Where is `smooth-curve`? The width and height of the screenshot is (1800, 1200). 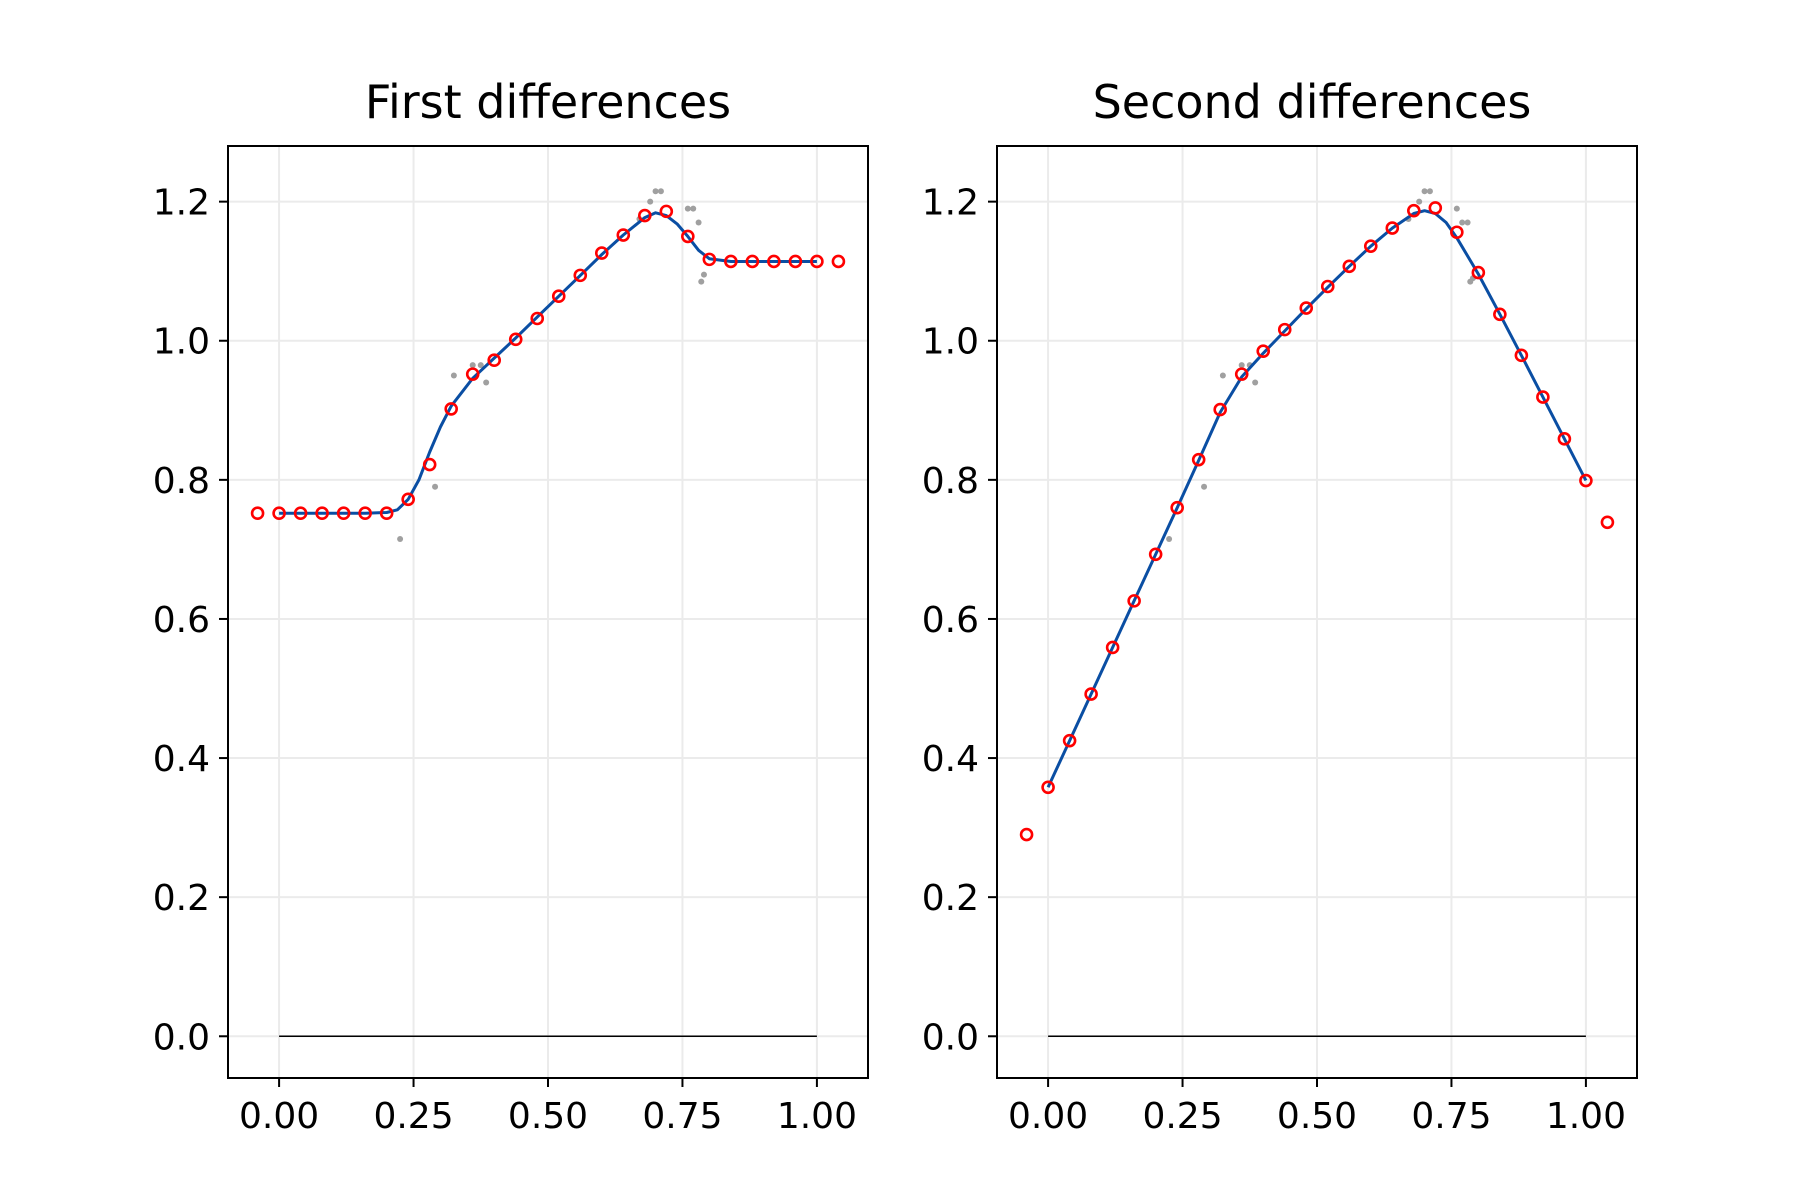 smooth-curve is located at coordinates (548, 363).